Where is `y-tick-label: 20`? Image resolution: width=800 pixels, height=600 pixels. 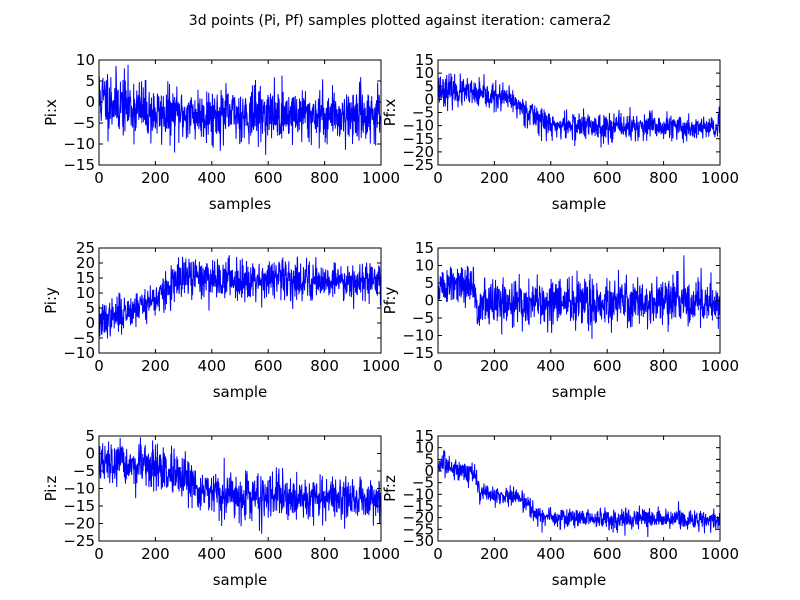
y-tick-label: 20 is located at coordinates (85, 263).